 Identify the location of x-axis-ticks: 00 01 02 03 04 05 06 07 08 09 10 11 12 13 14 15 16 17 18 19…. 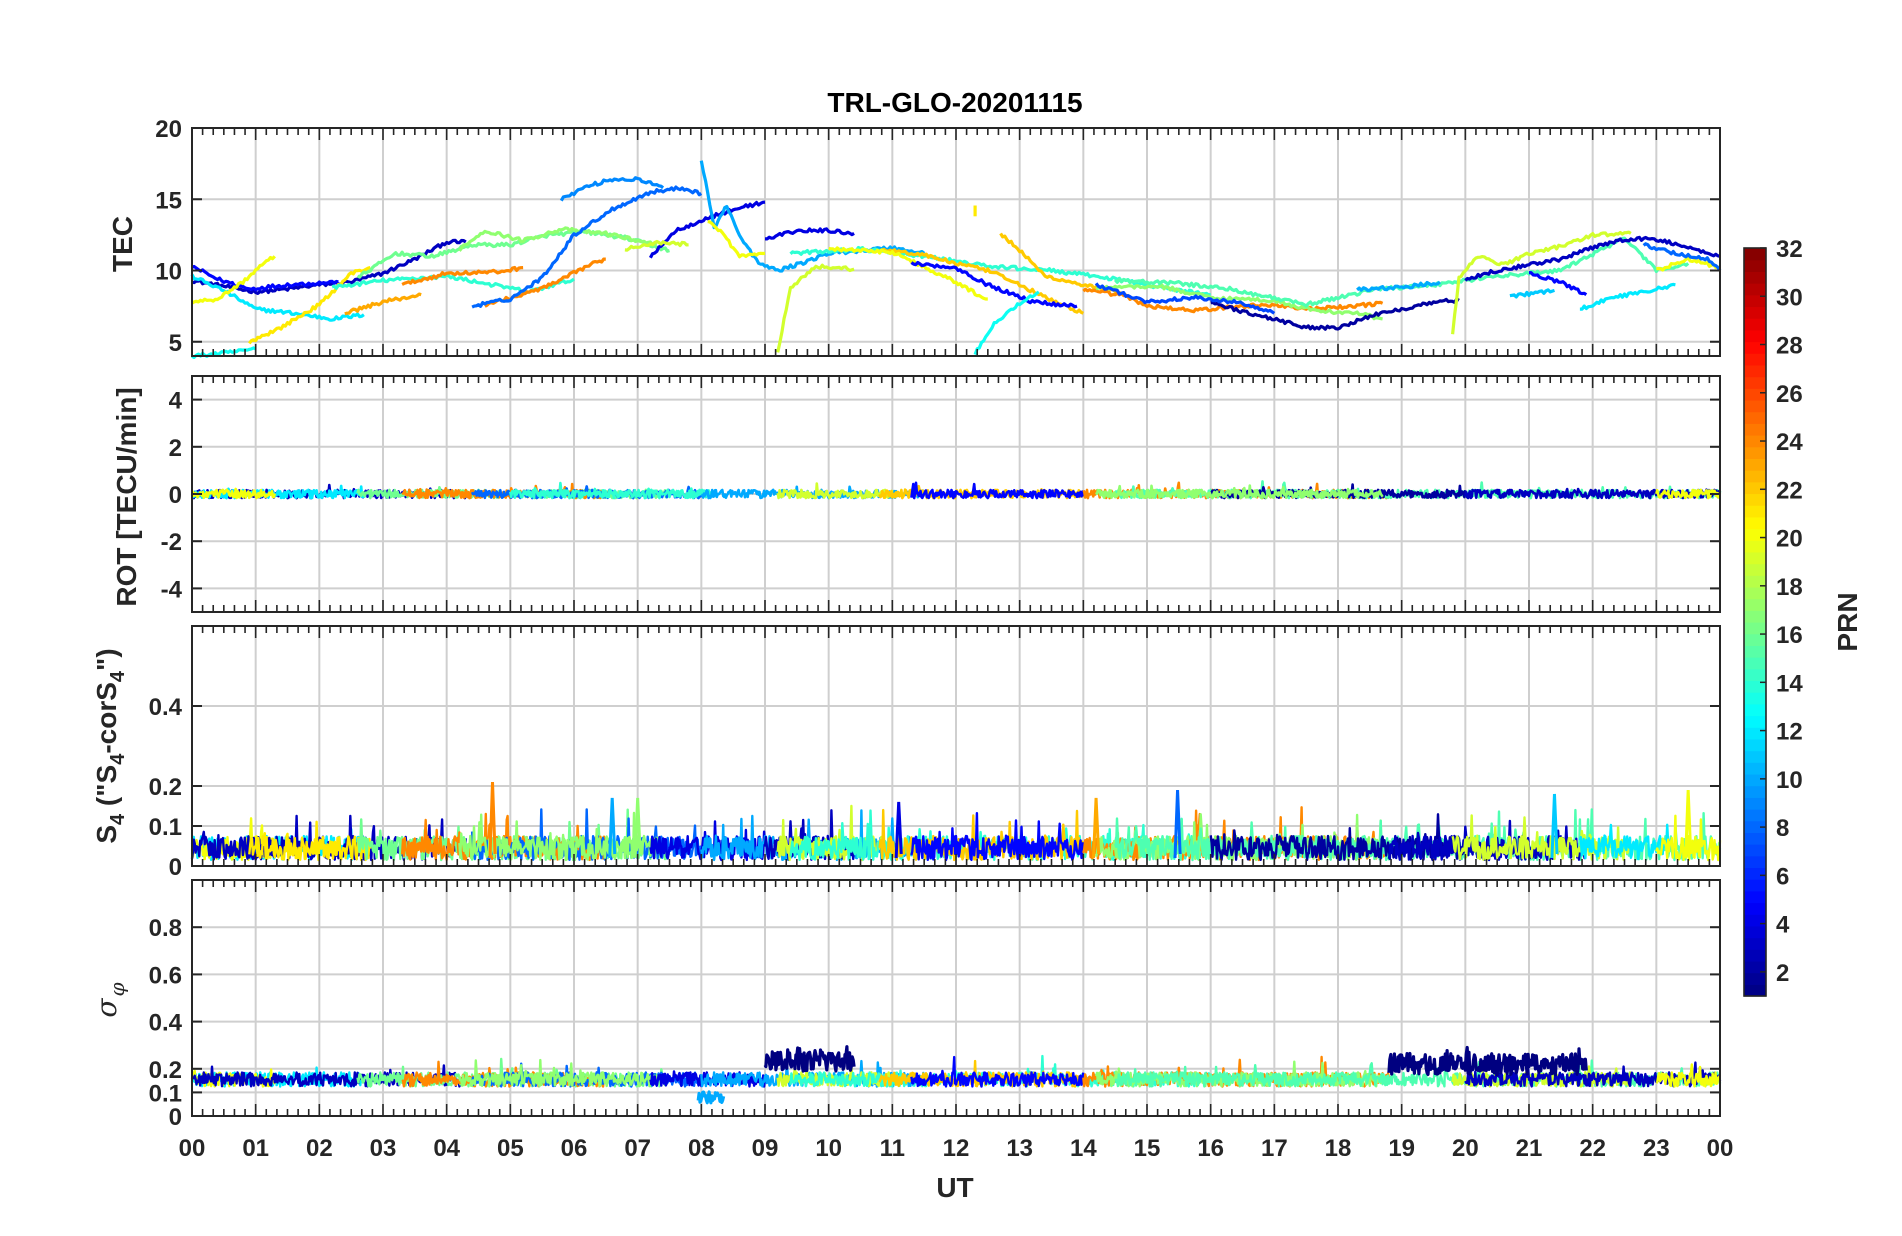
(956, 1148).